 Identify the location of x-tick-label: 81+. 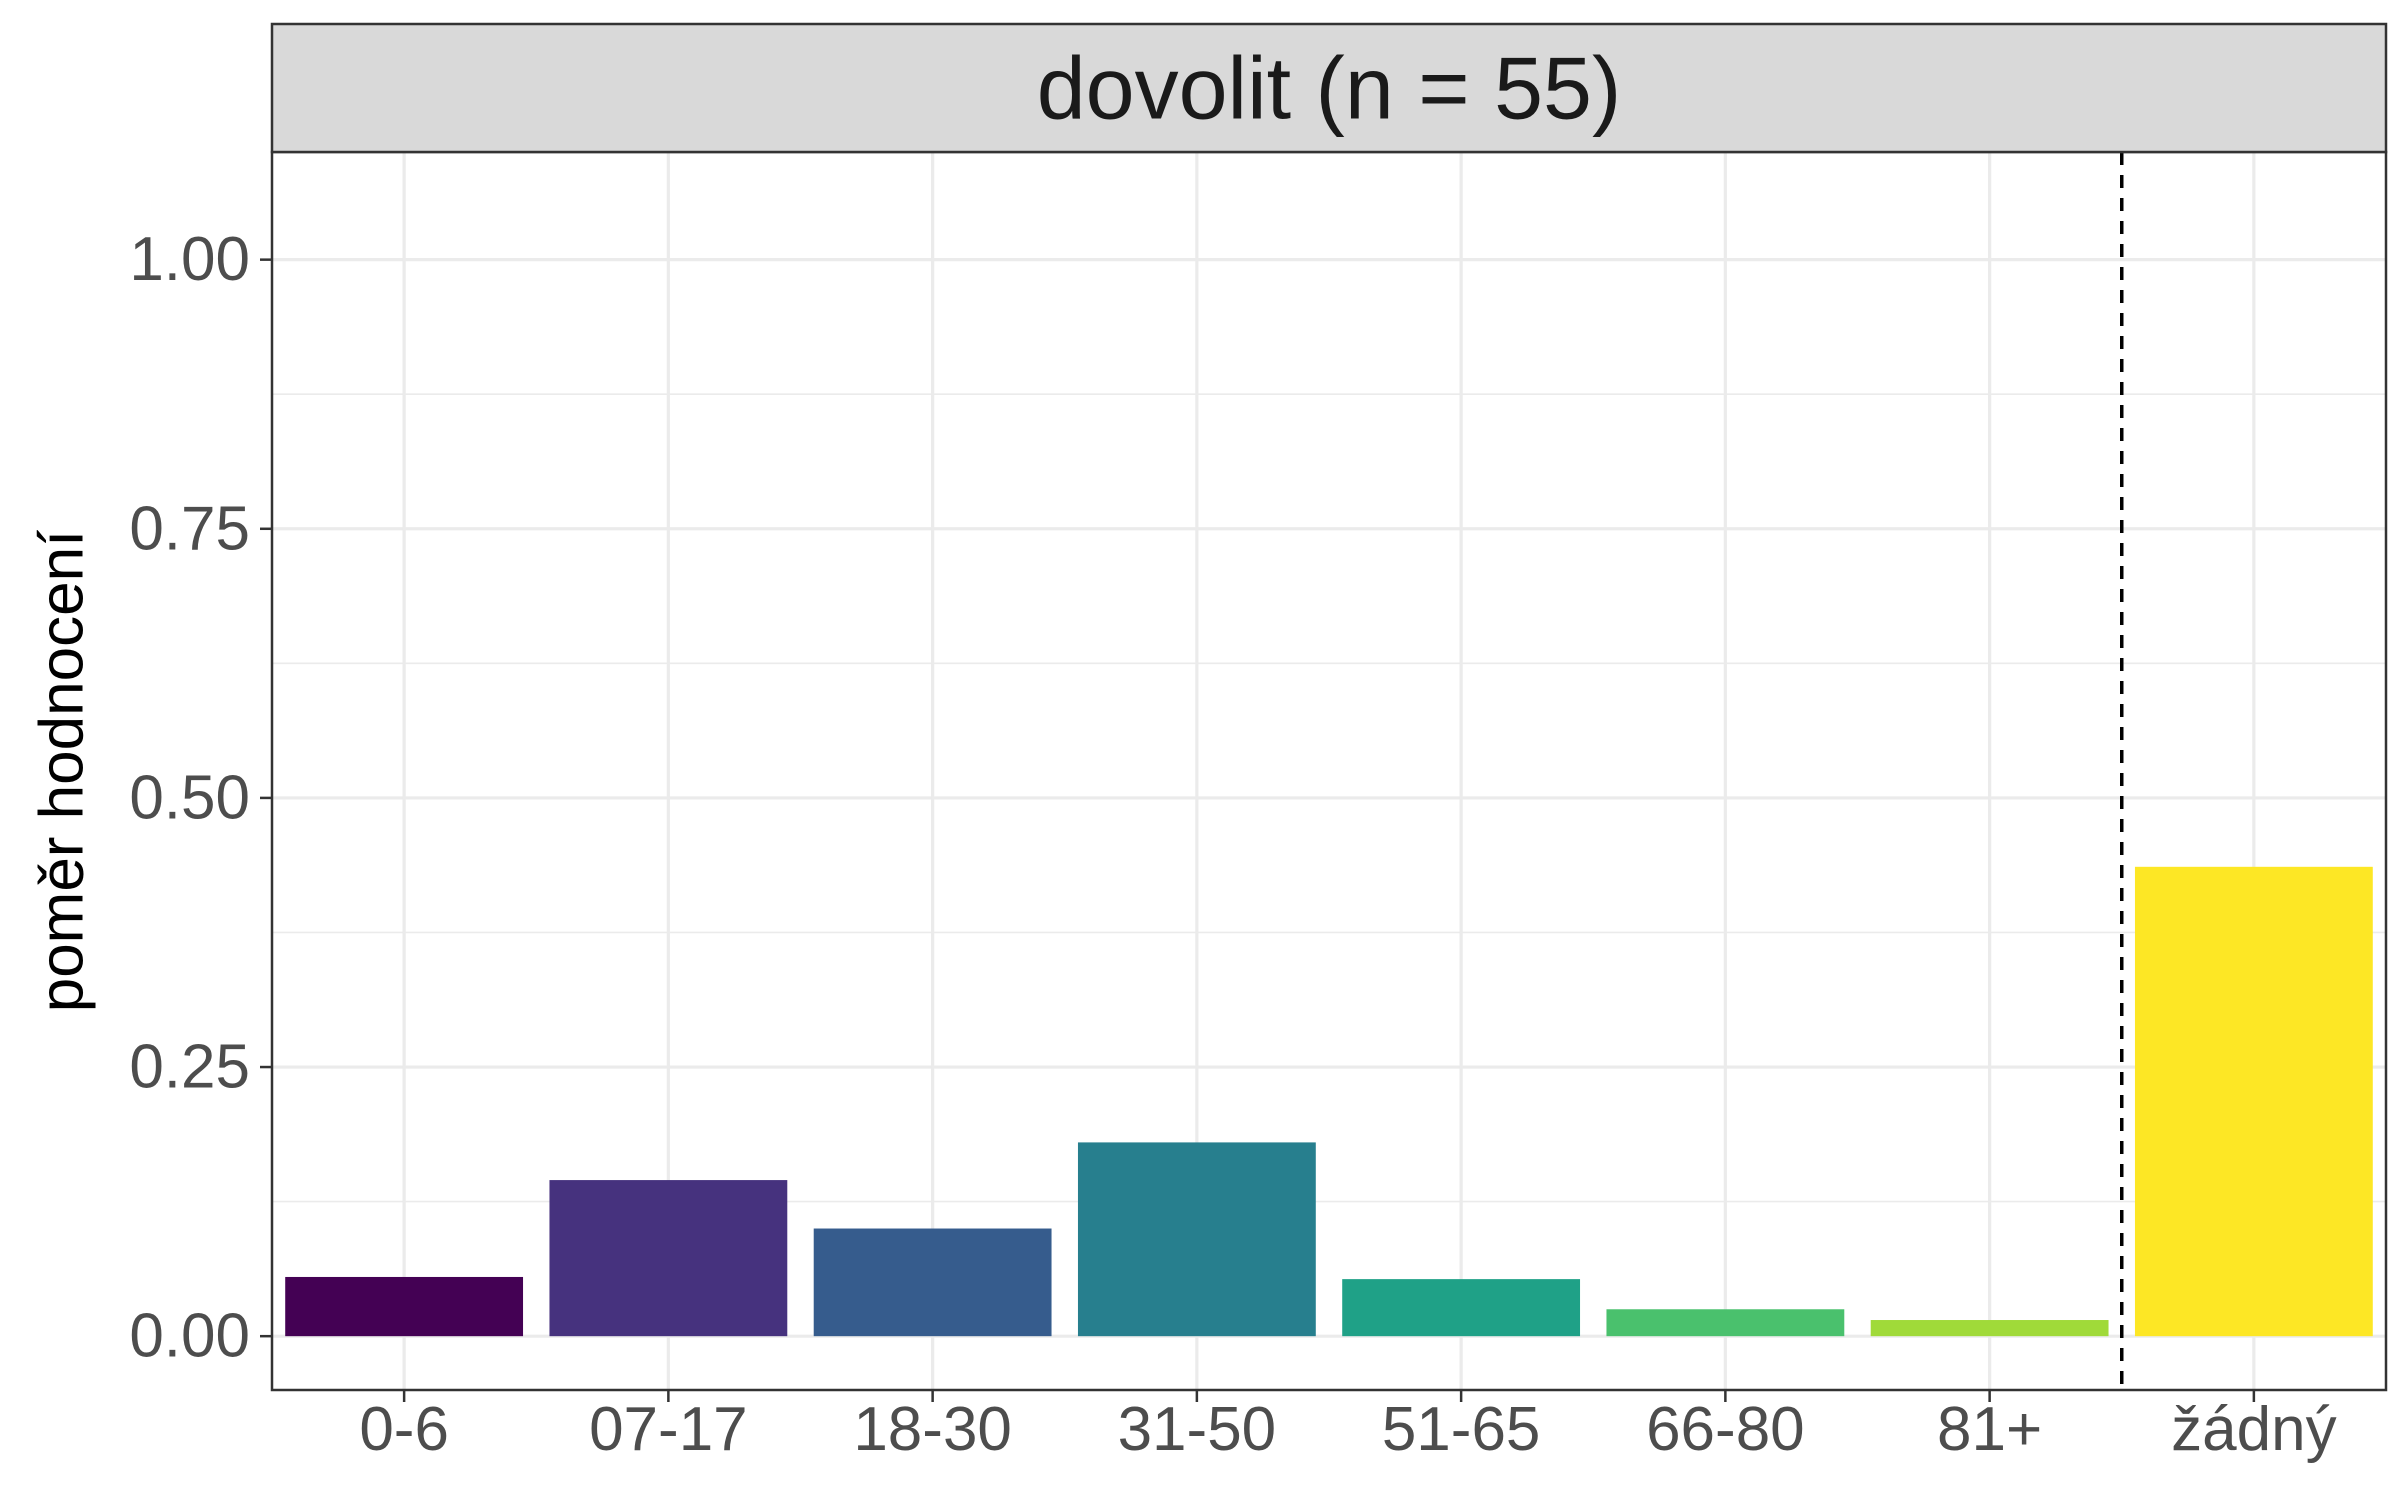
(1989, 1429).